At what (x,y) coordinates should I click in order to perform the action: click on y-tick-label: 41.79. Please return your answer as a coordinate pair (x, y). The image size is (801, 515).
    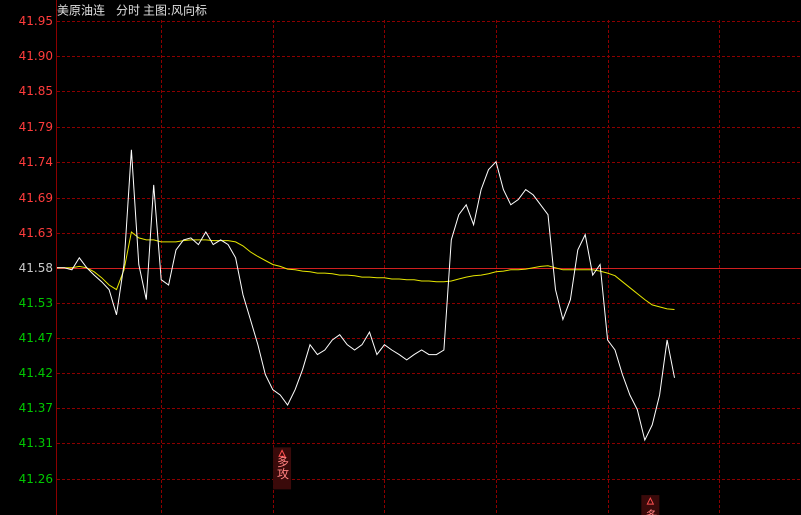
    Looking at the image, I should click on (36, 127).